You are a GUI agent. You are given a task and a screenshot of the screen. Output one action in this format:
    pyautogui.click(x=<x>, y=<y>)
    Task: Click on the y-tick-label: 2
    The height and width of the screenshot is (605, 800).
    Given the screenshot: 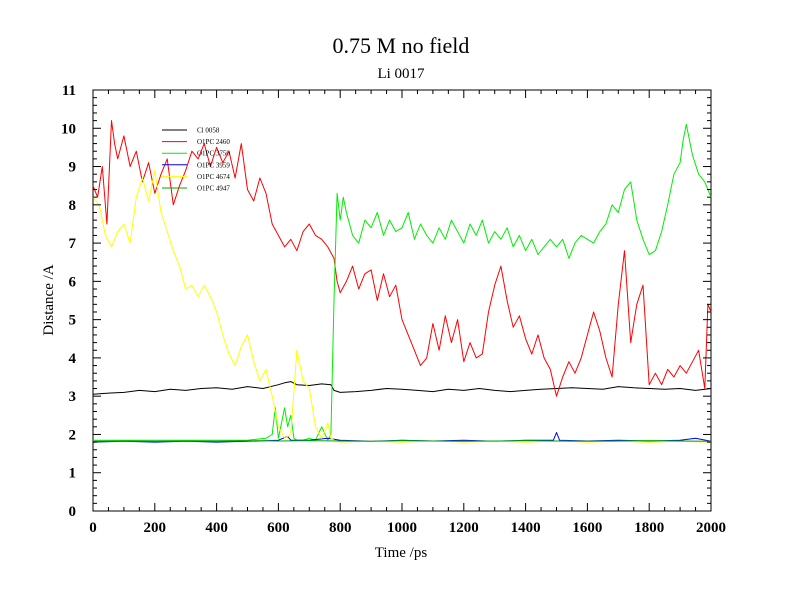 What is the action you would take?
    pyautogui.click(x=73, y=435)
    